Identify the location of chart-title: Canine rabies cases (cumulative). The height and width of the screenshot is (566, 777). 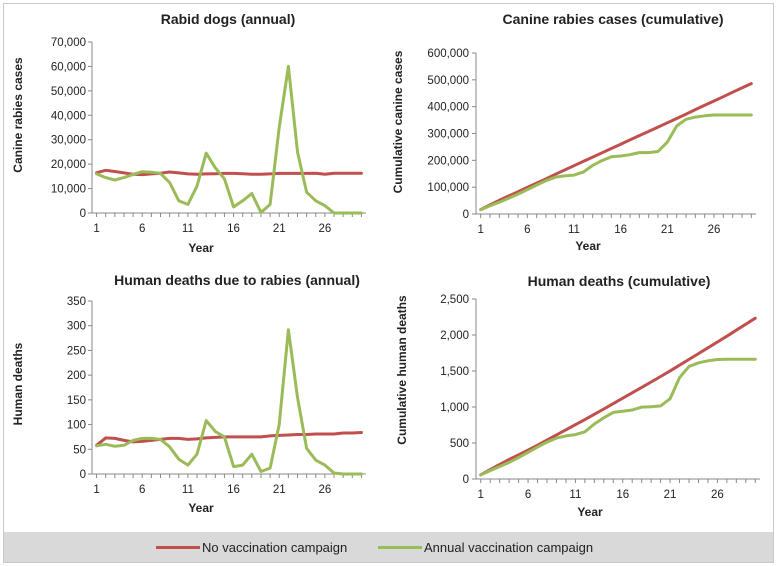
(613, 19).